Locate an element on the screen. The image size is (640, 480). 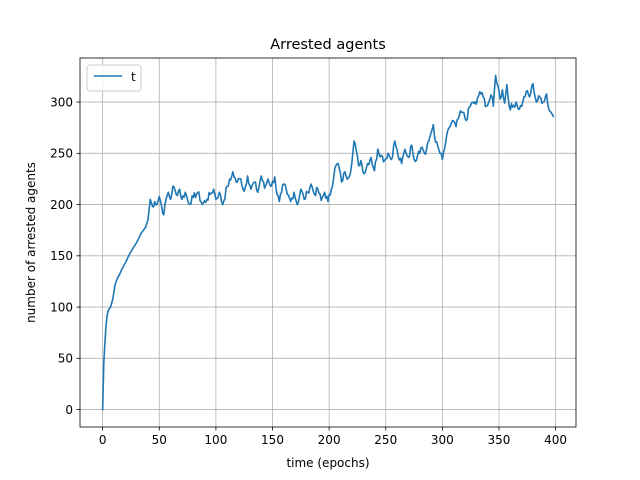
y-tick-label: 0 is located at coordinates (69, 410).